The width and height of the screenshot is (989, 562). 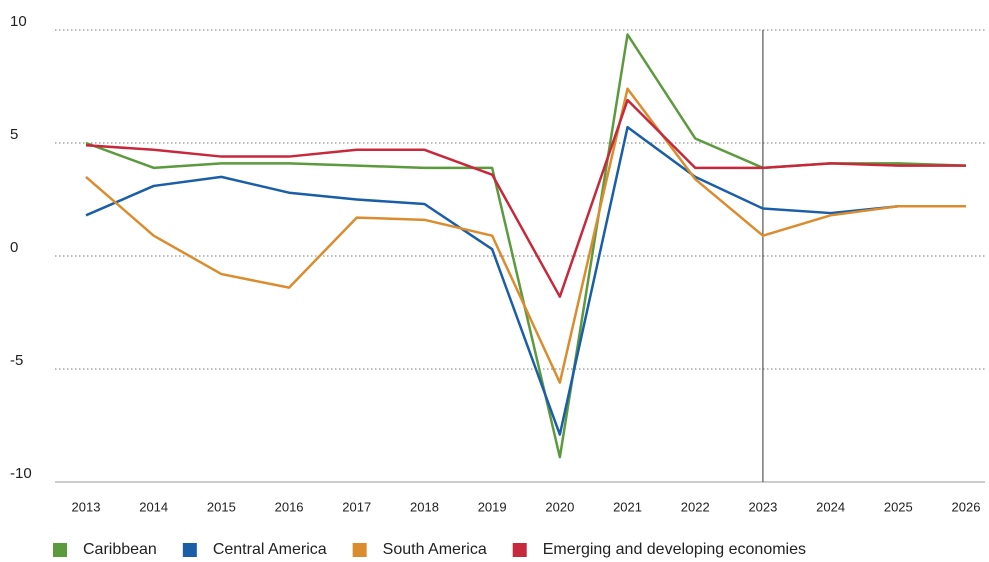 I want to click on legend-label: Emerging and developing economies, so click(x=674, y=549).